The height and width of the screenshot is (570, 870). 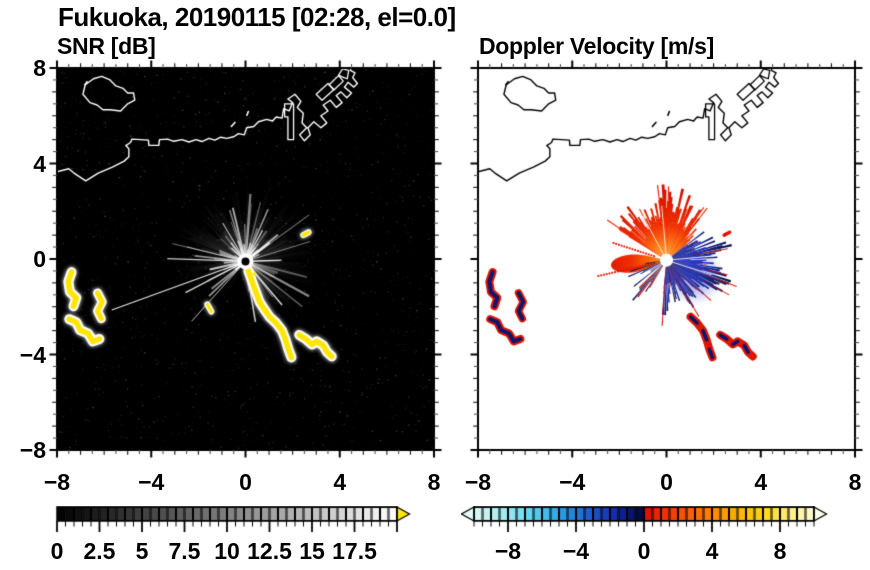 What do you see at coordinates (257, 17) in the screenshot?
I see `figure-title: Fukuoka, 20190115 [02:28, el=0.0]` at bounding box center [257, 17].